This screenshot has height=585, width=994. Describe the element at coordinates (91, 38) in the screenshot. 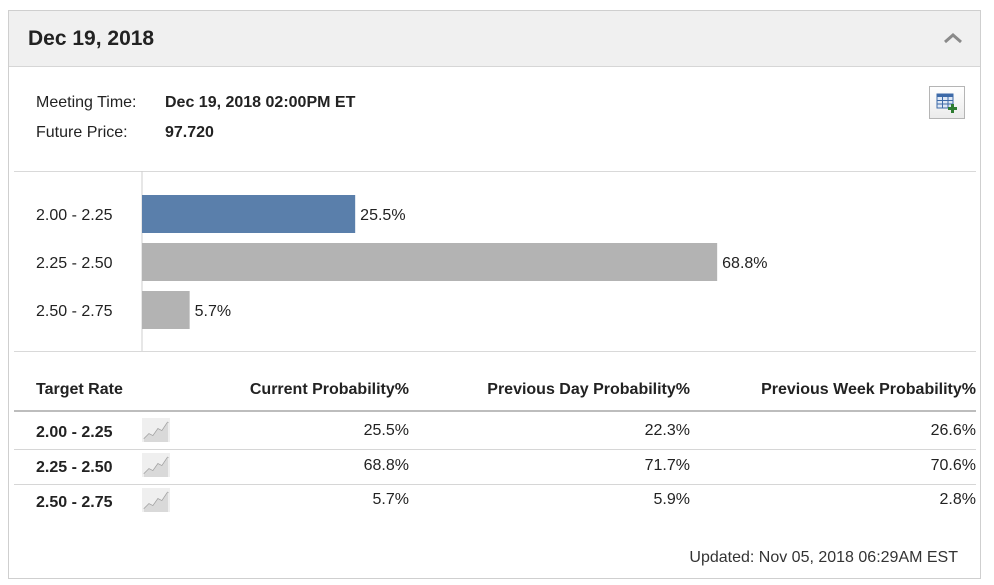

I see `meeting-date-title: Dec 19, 2018` at that location.